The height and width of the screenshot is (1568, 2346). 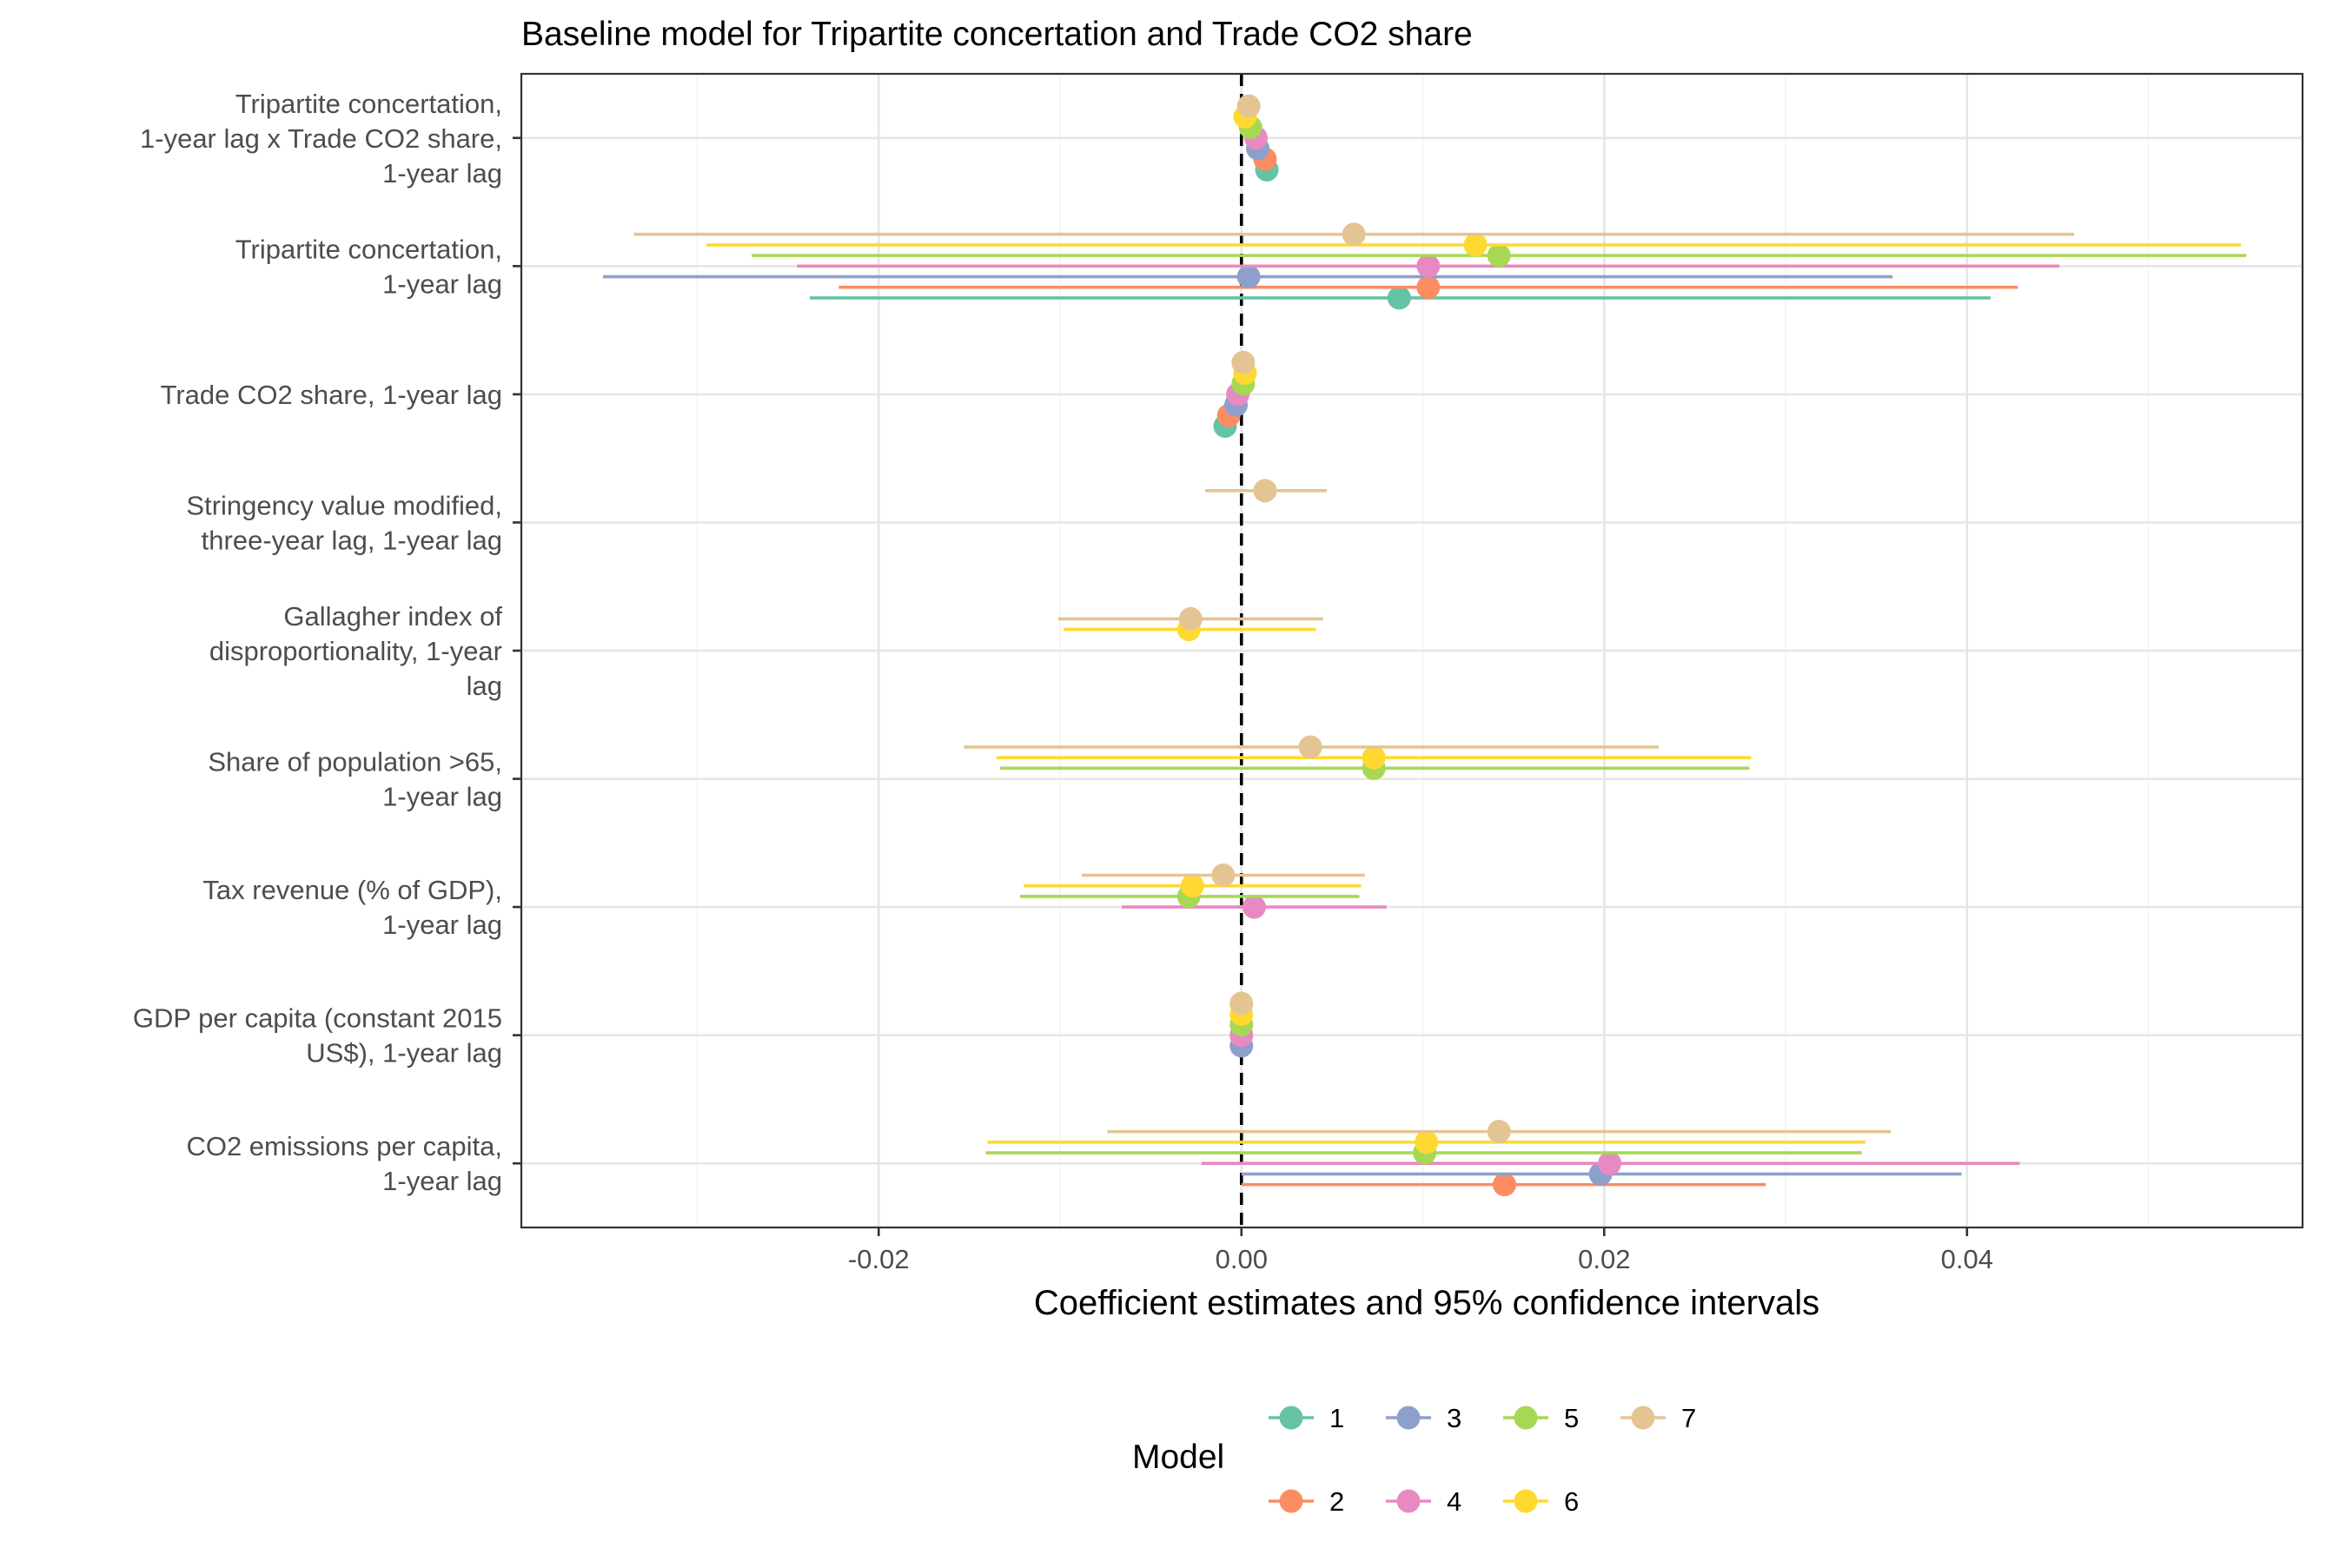 What do you see at coordinates (1967, 1259) in the screenshot?
I see `x-tick-label: 0.04` at bounding box center [1967, 1259].